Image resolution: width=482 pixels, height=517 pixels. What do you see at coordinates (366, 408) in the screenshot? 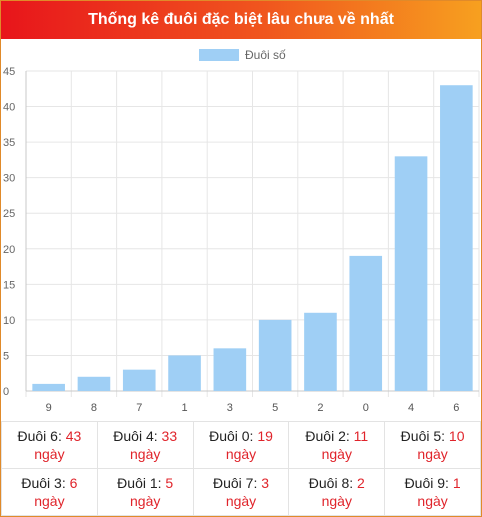
I see `x-tick-label: 0` at bounding box center [366, 408].